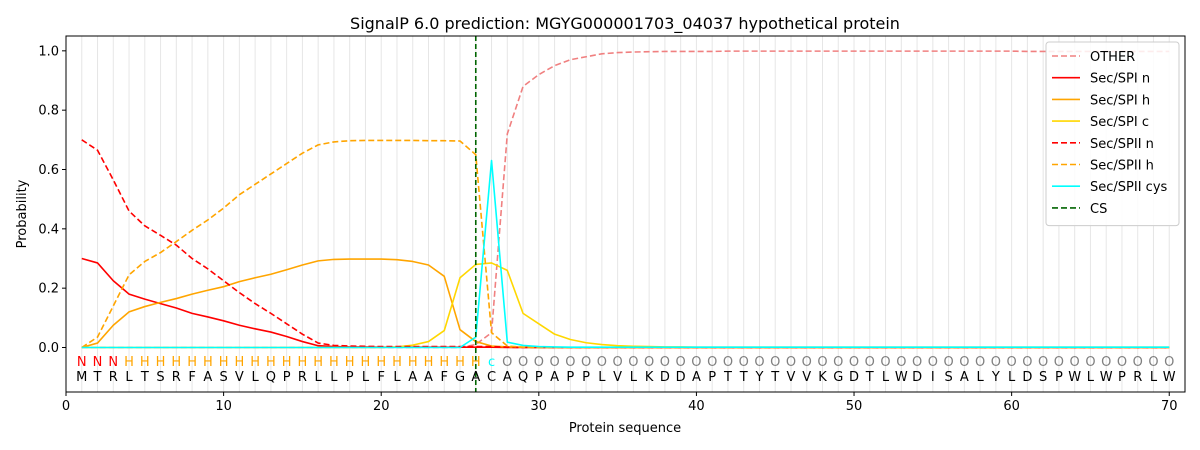  I want to click on residue-class-label: N, so click(82, 362).